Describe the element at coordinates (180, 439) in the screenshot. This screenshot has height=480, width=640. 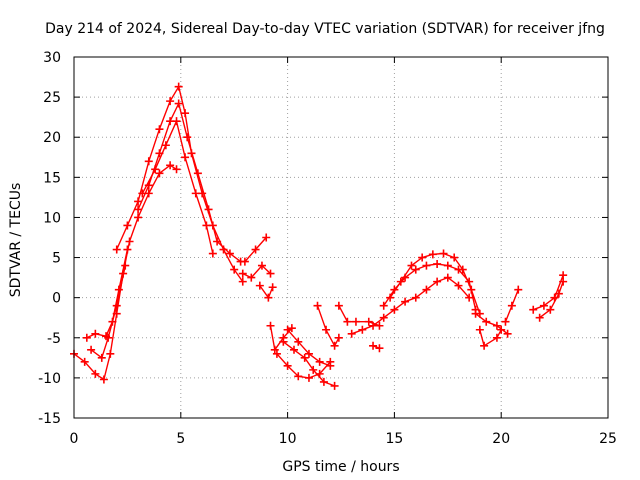
I see `x-tick-label: 5` at that location.